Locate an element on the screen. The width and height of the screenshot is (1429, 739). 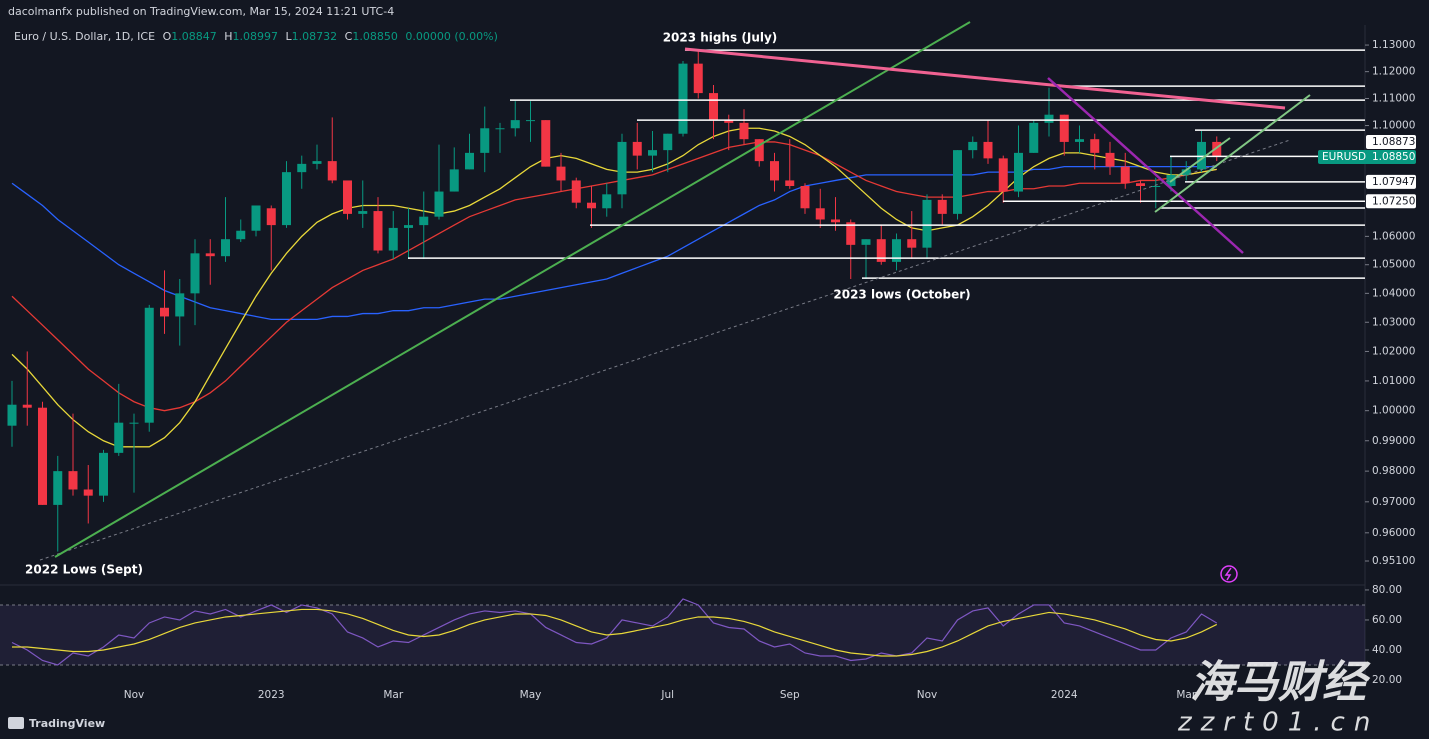
y-tick-label: 1.11000 is located at coordinates (1393, 98).